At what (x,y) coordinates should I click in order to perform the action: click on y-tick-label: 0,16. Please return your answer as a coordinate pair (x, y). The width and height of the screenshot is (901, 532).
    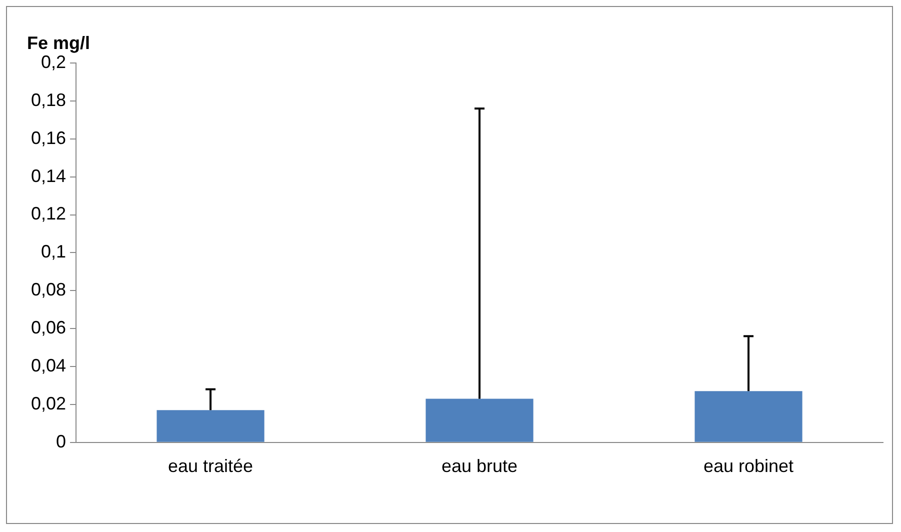
    Looking at the image, I should click on (48, 138).